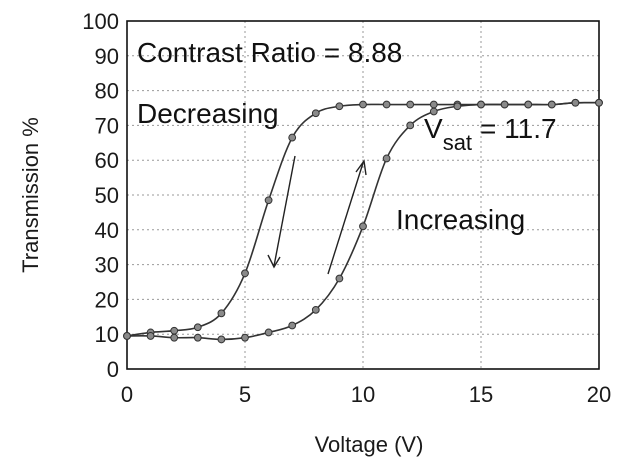  Describe the element at coordinates (107, 56) in the screenshot. I see `y-tick-label-90: 90` at that location.